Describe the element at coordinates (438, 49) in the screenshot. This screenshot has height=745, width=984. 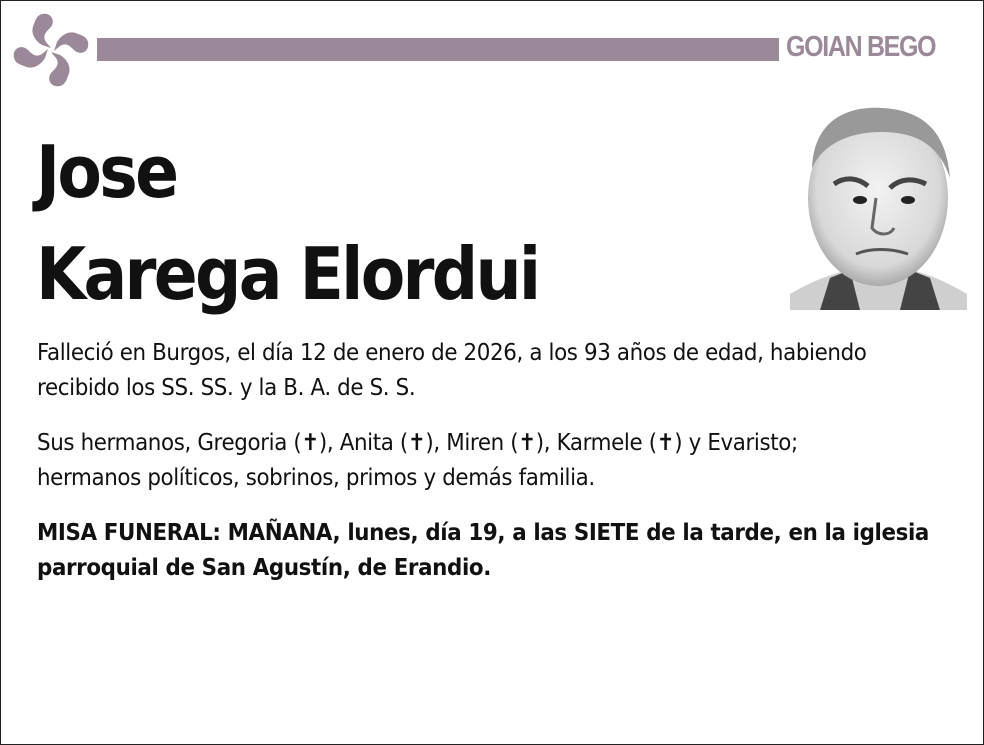
I see `header-bar` at that location.